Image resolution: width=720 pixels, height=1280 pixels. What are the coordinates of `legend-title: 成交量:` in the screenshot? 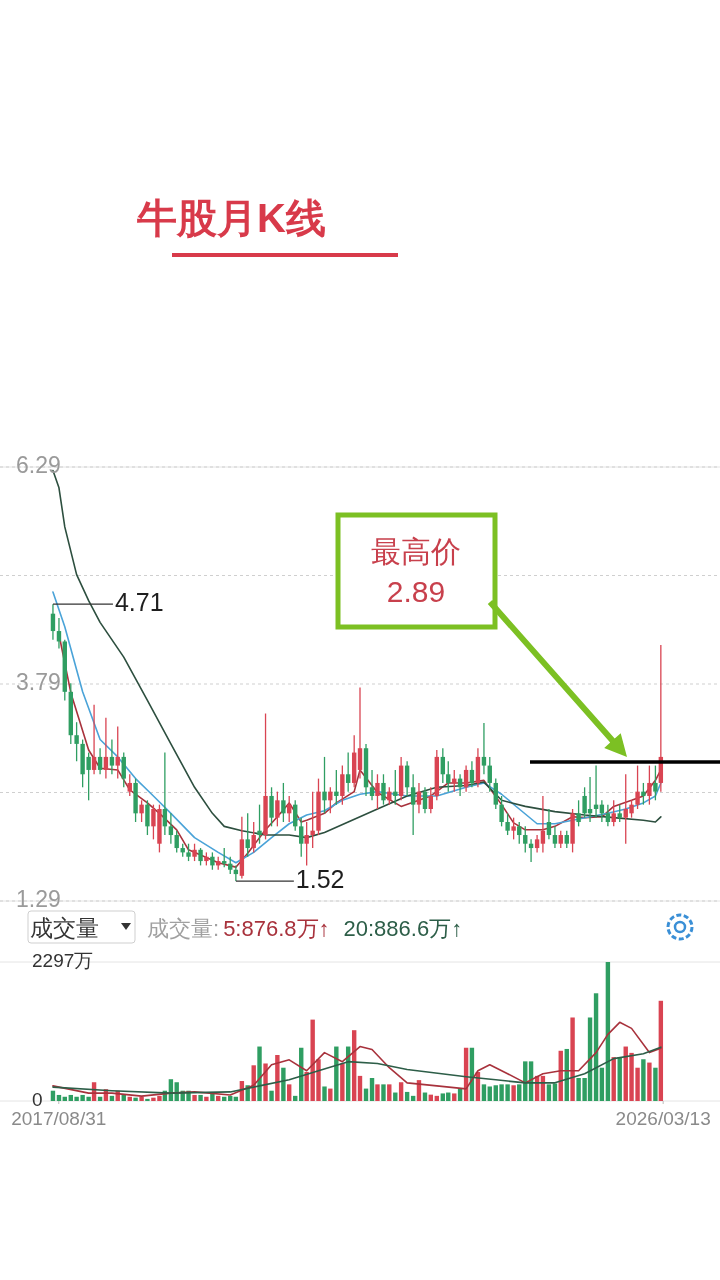 It's located at (183, 928).